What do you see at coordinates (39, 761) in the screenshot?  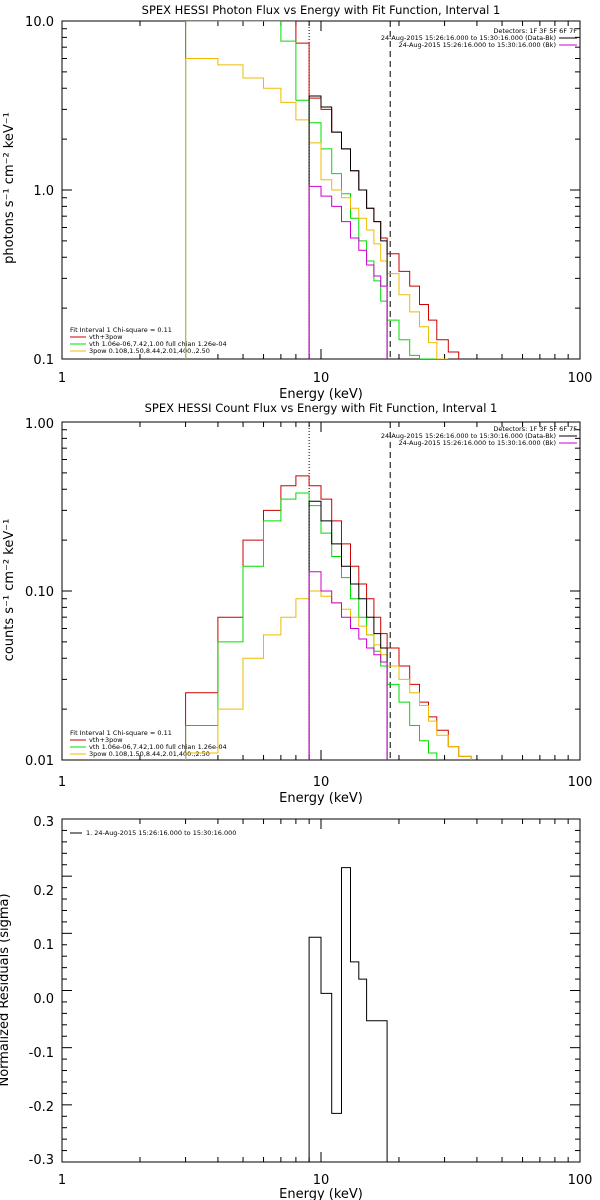 I see `y-tick-label: 0.01` at bounding box center [39, 761].